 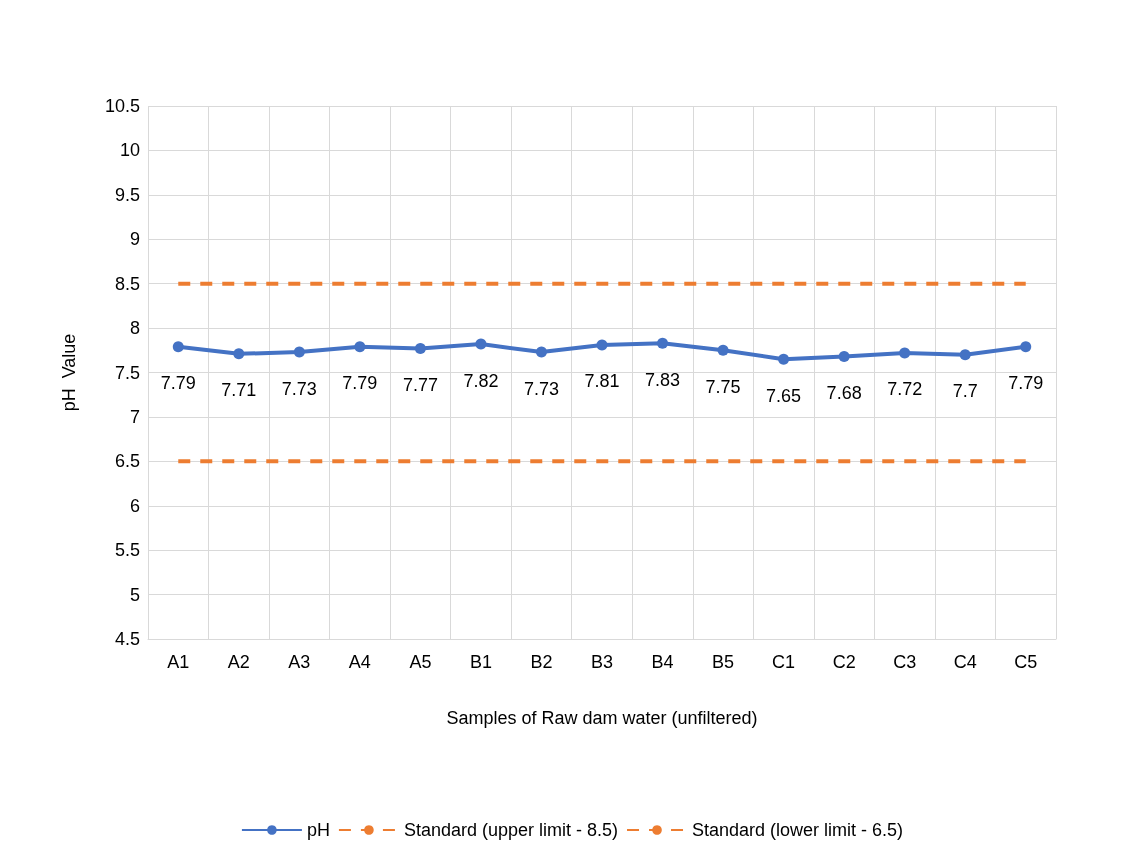 What do you see at coordinates (662, 662) in the screenshot?
I see `x-tick-label: B4` at bounding box center [662, 662].